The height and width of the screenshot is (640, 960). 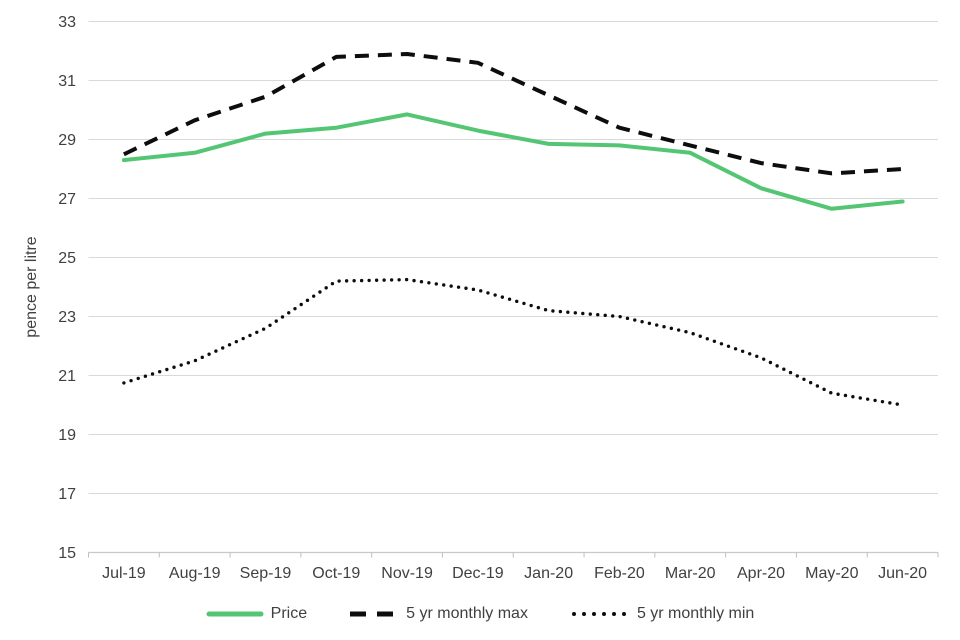 I want to click on min-line-swatch, so click(x=600, y=614).